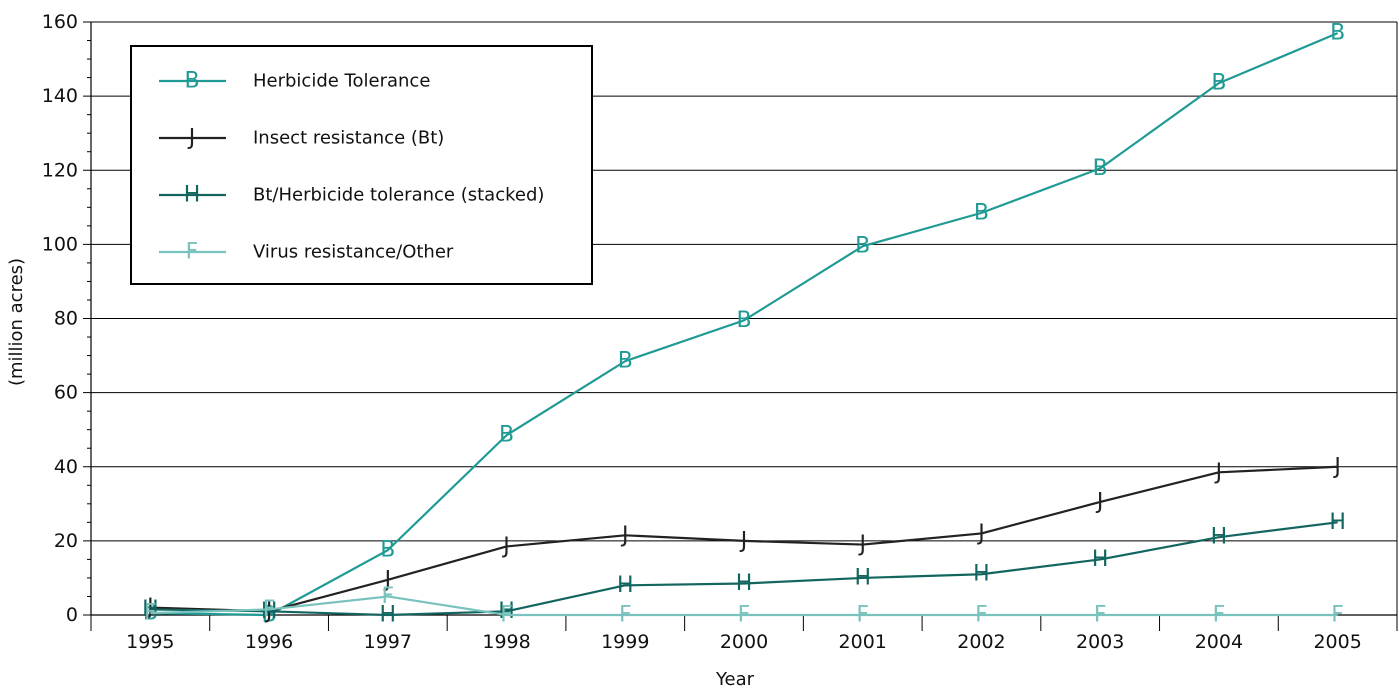  Describe the element at coordinates (191, 81) in the screenshot. I see `legend-marker: B` at that location.